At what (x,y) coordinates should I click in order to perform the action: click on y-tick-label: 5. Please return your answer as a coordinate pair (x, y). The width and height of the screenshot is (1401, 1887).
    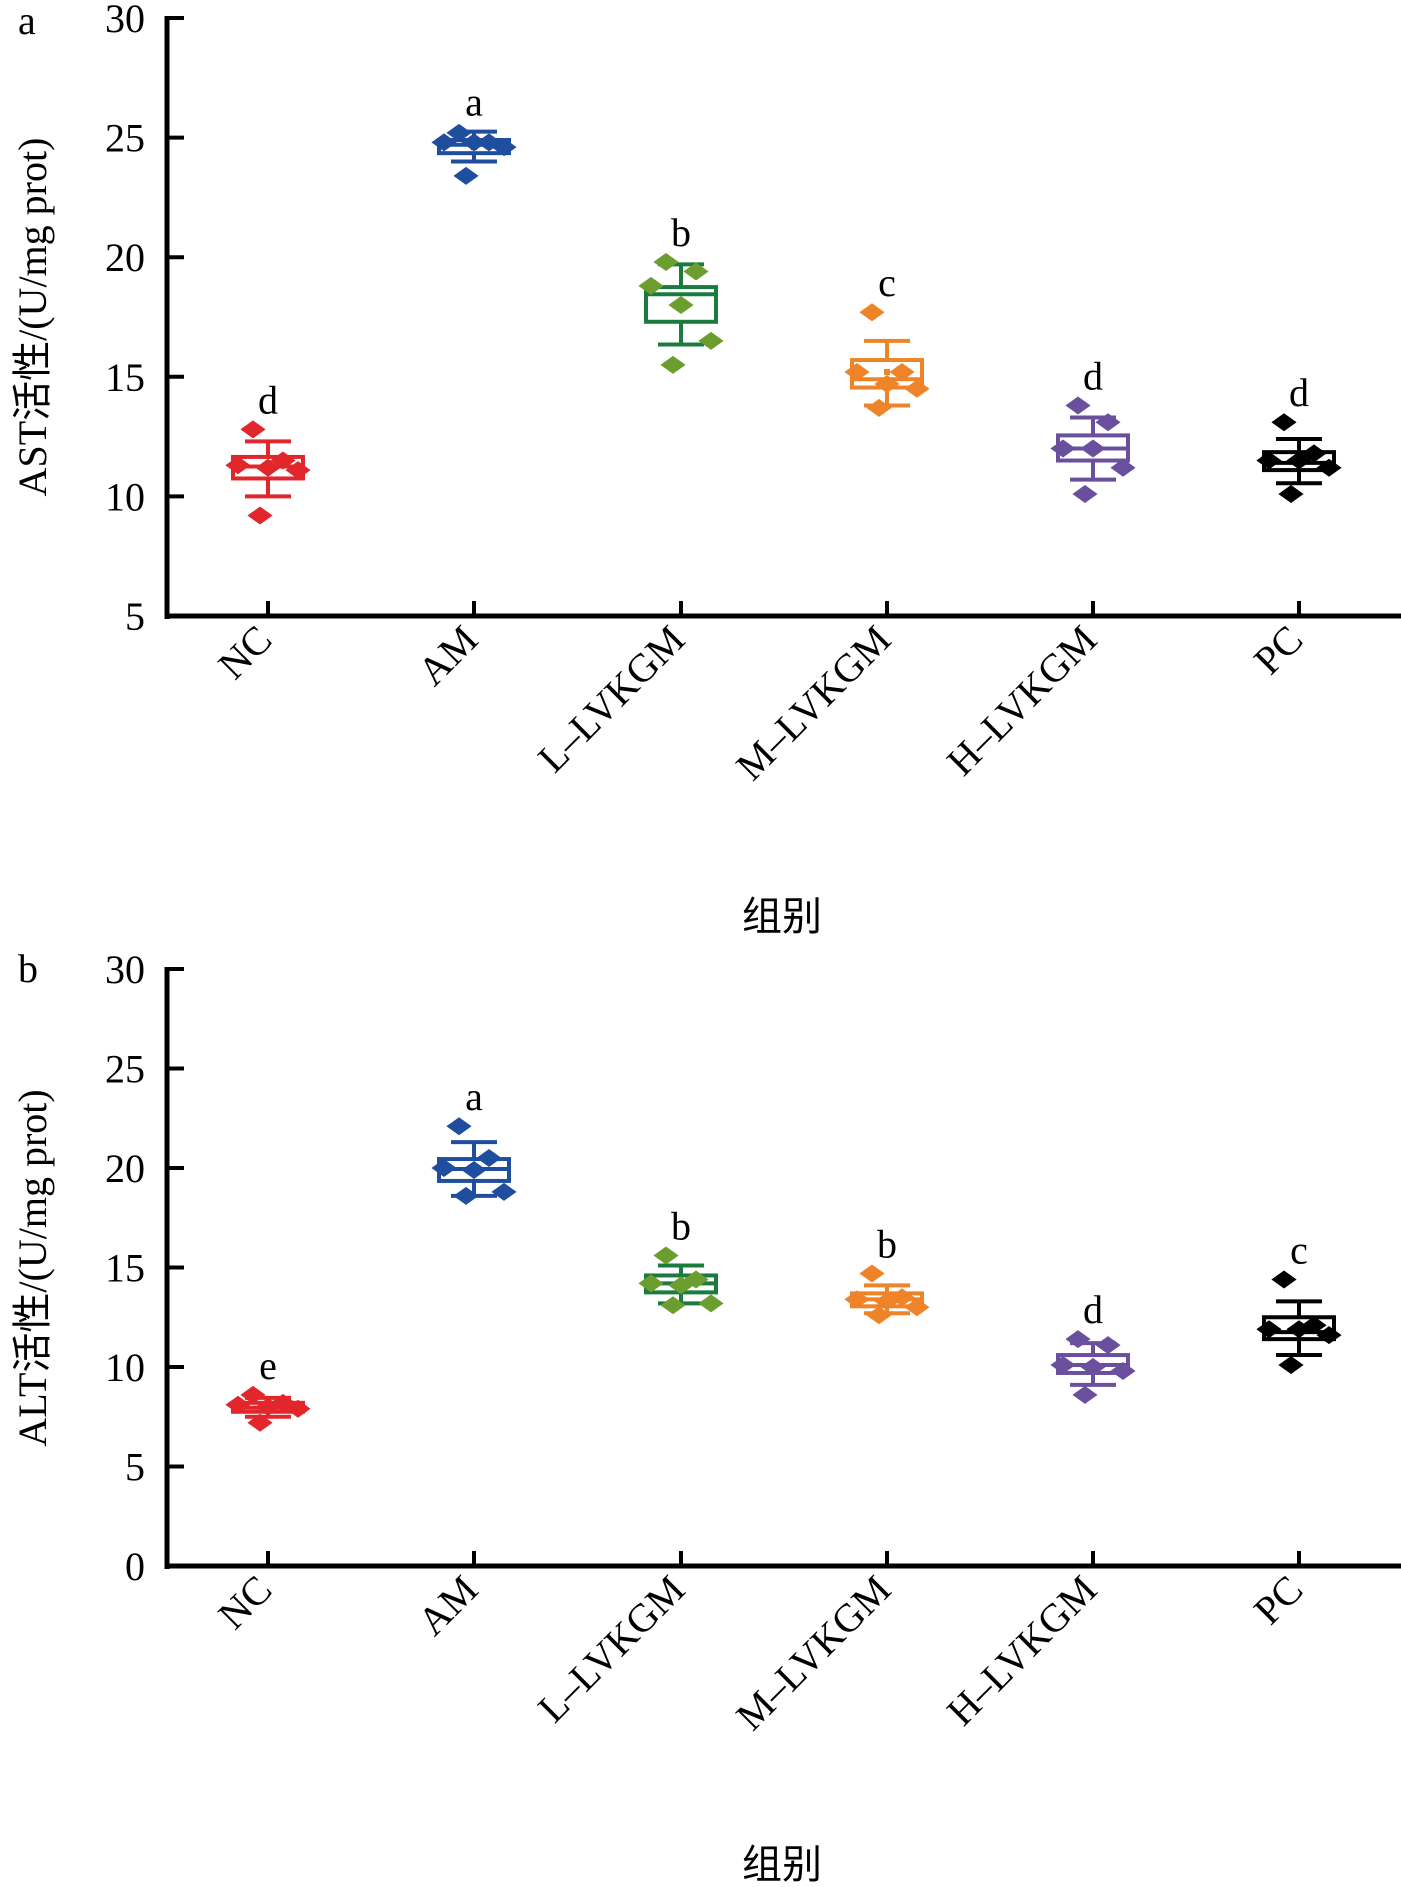
    Looking at the image, I should click on (135, 1467).